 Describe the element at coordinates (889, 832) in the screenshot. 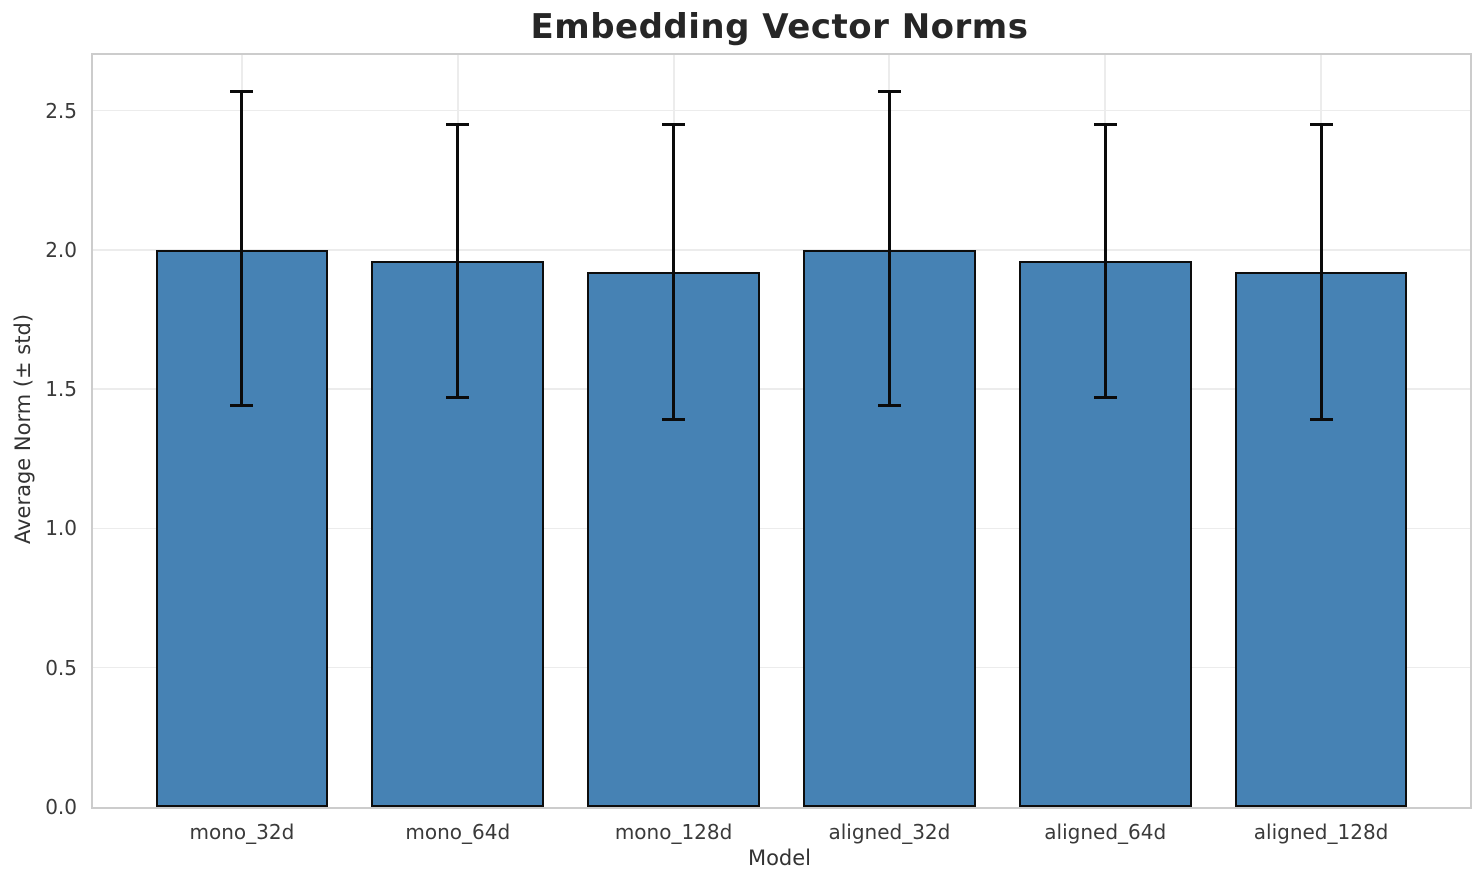

I see `x-tick-label: aligned_32d` at that location.